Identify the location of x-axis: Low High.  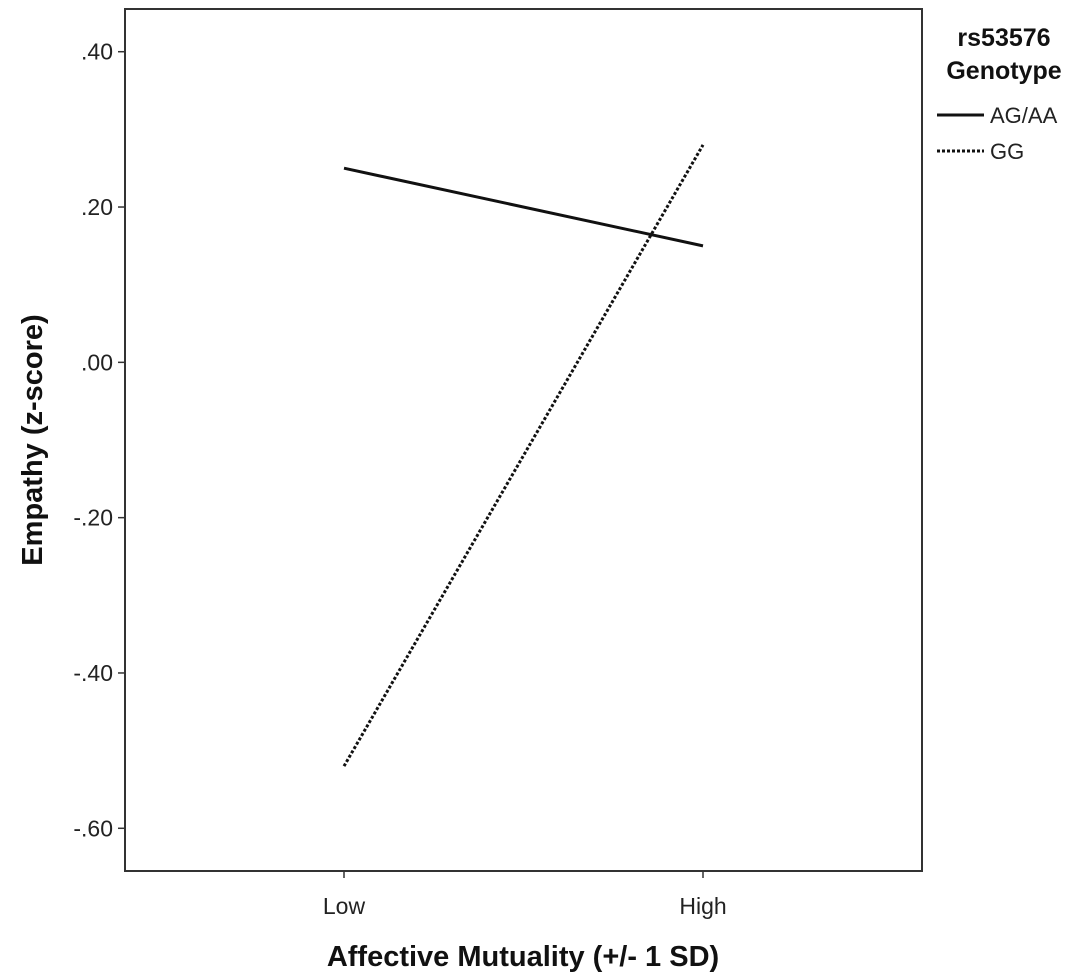
(525, 895).